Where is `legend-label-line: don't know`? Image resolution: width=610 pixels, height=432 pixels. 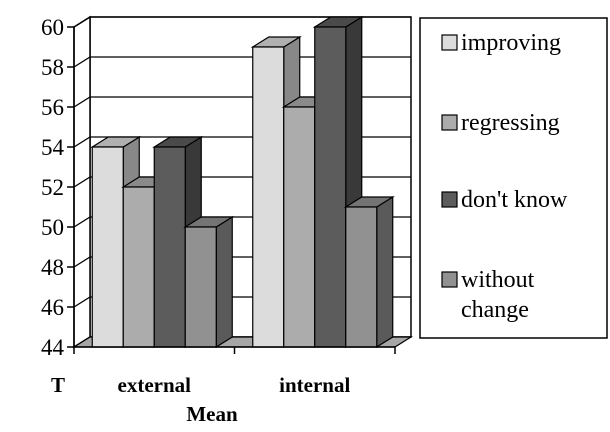 legend-label-line: don't know is located at coordinates (514, 200).